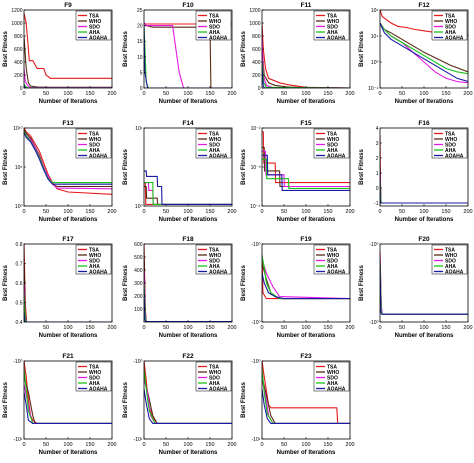 The height and width of the screenshot is (463, 474). What do you see at coordinates (306, 356) in the screenshot?
I see `chart-title: F23` at bounding box center [306, 356].